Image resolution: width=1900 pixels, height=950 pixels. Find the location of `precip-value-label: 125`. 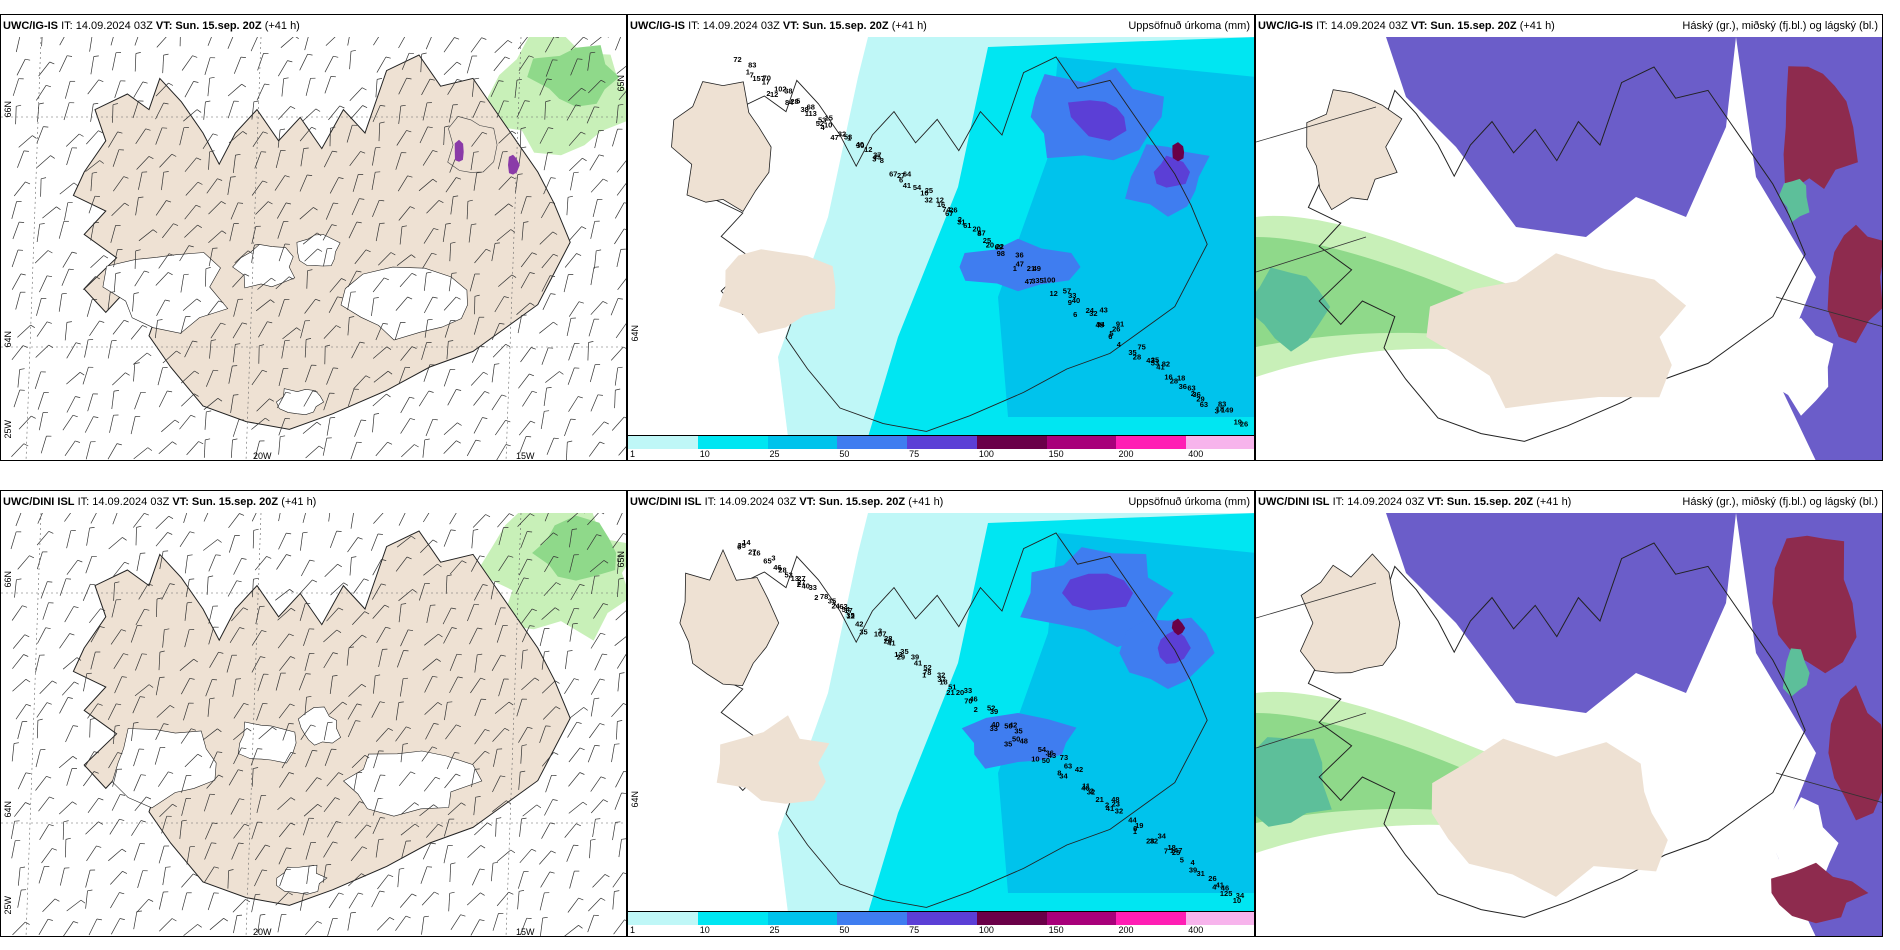

precip-value-label: 125 is located at coordinates (1226, 893).